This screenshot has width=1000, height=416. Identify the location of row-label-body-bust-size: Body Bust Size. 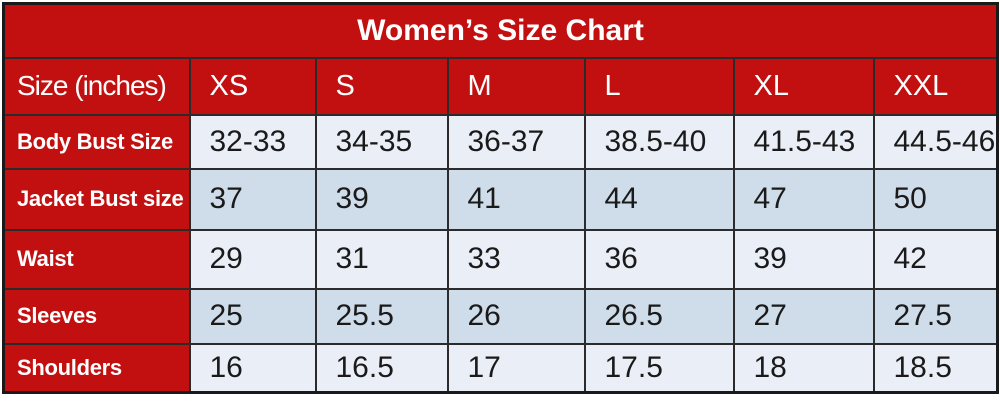
(96, 141).